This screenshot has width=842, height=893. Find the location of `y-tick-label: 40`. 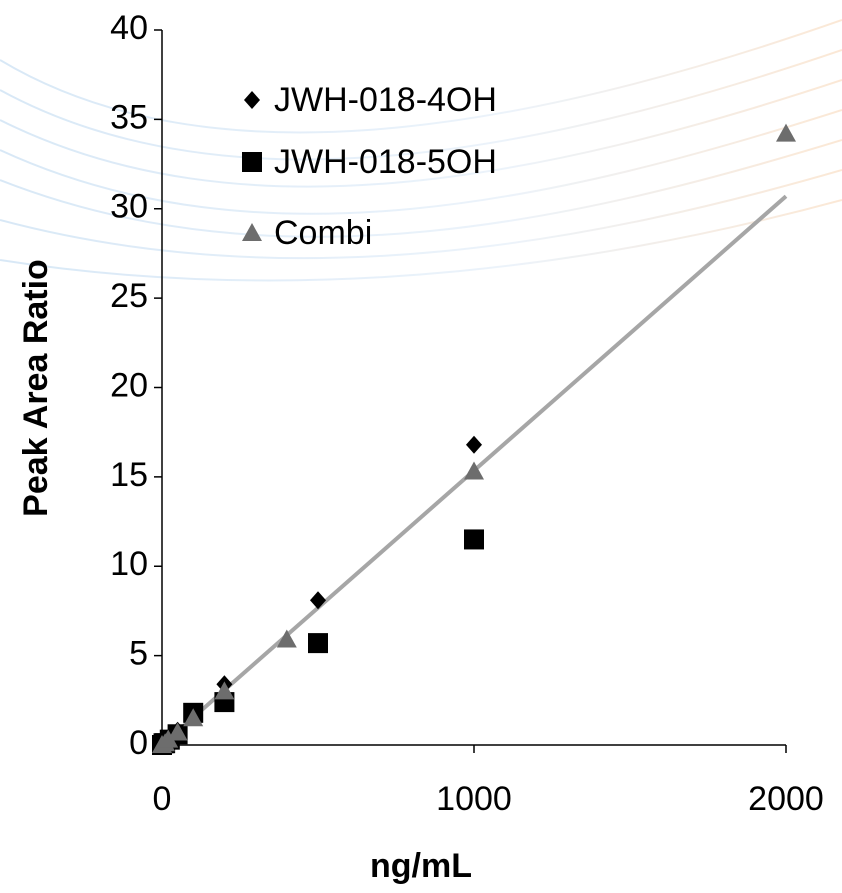

y-tick-label: 40 is located at coordinates (129, 28).